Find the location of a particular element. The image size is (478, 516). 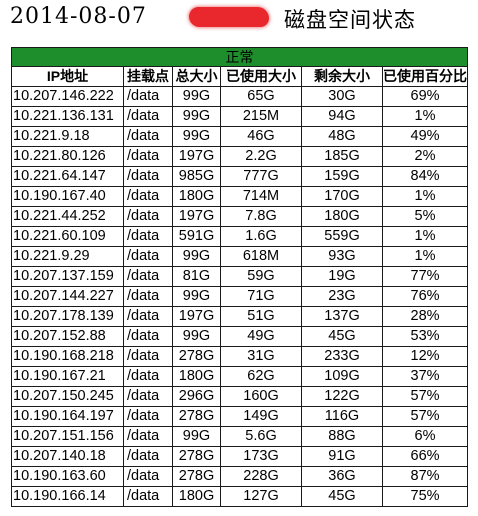

cell-used: 1.6G is located at coordinates (261, 236).